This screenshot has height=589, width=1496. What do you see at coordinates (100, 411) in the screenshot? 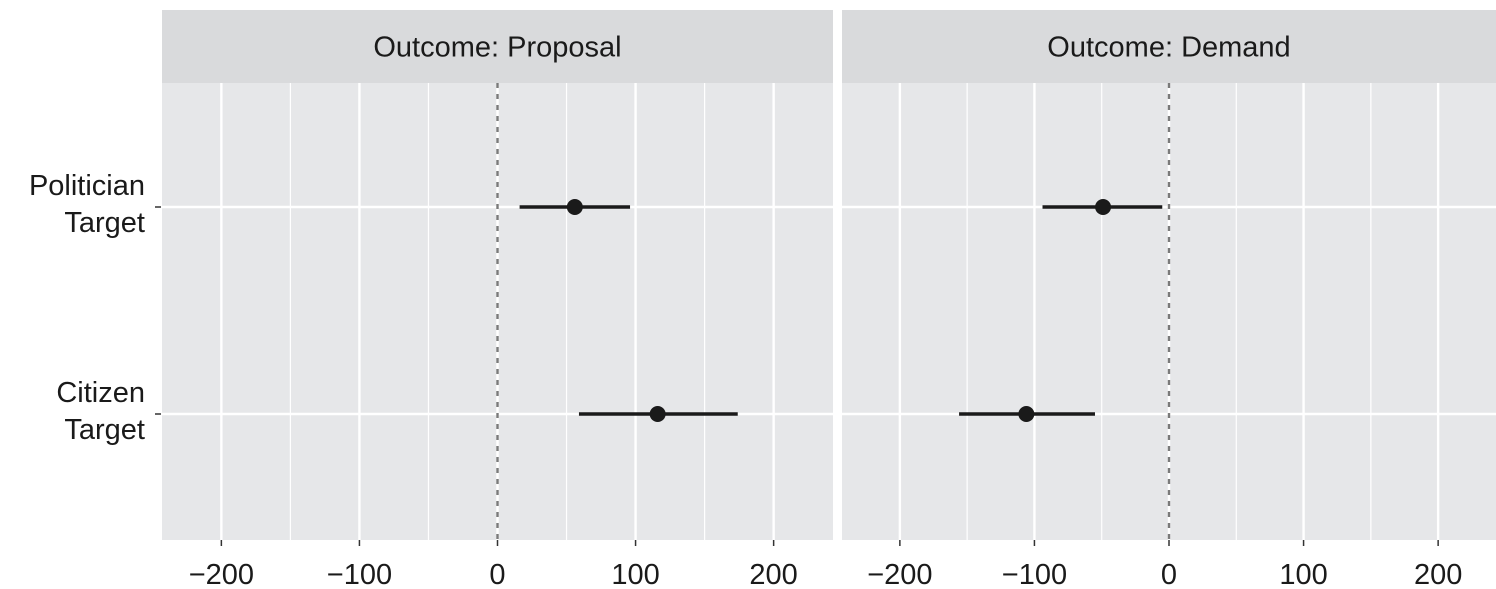
I see `y-category-label: Citizen Target` at bounding box center [100, 411].